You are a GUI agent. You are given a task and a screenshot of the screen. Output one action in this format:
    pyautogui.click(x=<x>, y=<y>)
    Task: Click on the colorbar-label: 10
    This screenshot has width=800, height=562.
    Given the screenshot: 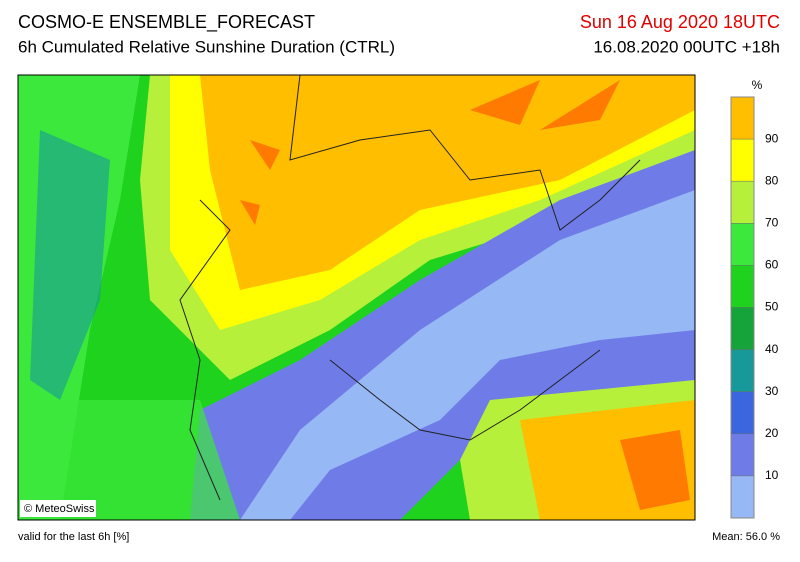 What is the action you would take?
    pyautogui.click(x=772, y=475)
    